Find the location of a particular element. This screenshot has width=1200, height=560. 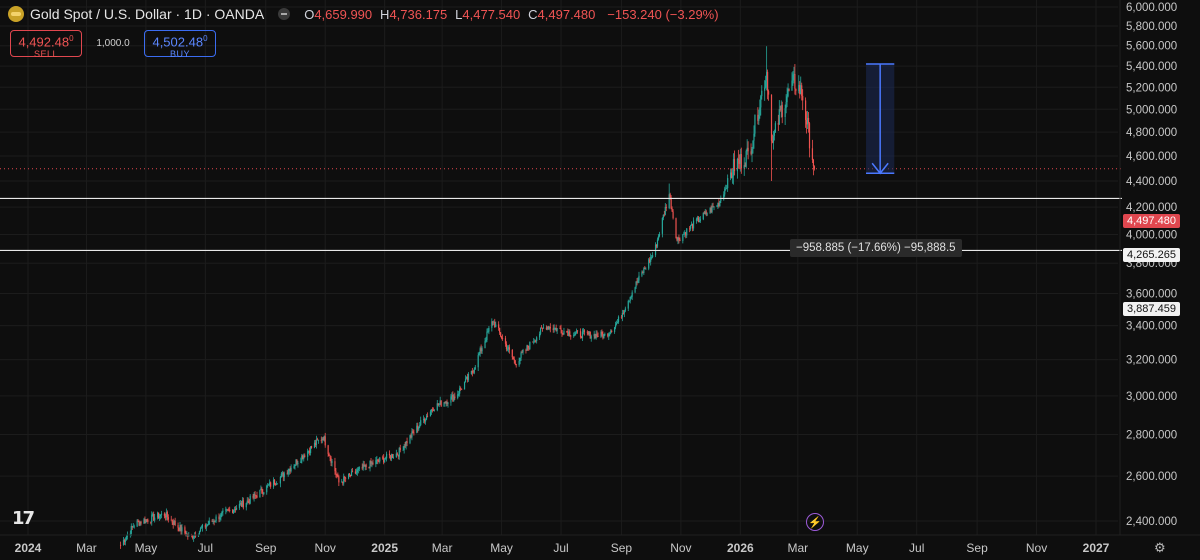

low-value: 4,477.540 is located at coordinates (491, 14).